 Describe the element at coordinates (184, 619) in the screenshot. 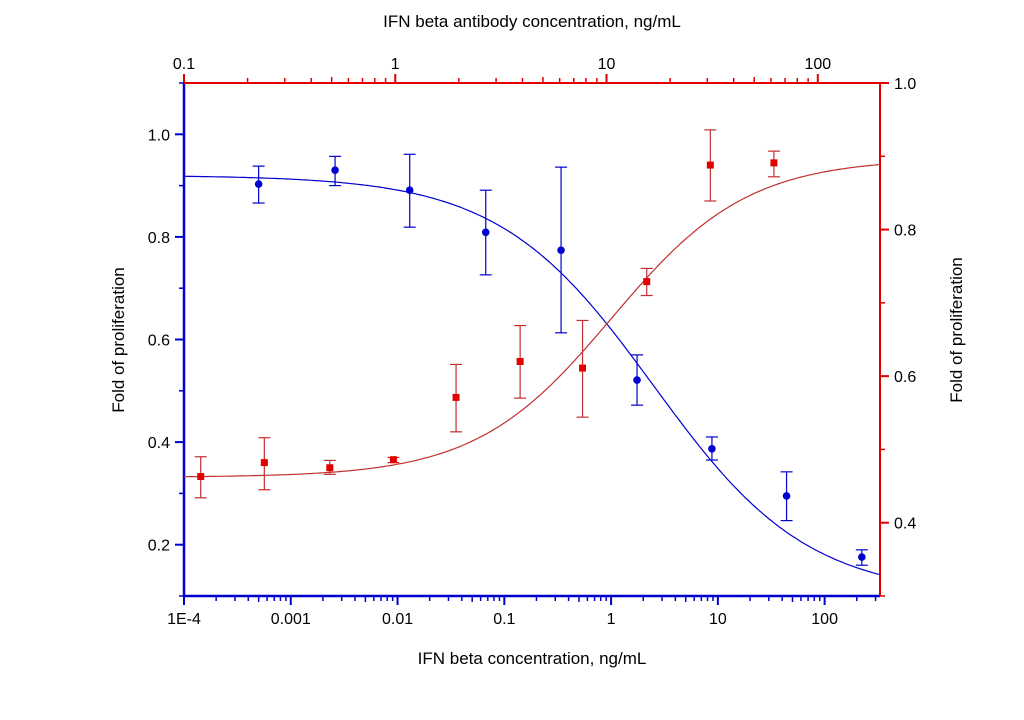

I see `tick-label: 1E-4` at that location.